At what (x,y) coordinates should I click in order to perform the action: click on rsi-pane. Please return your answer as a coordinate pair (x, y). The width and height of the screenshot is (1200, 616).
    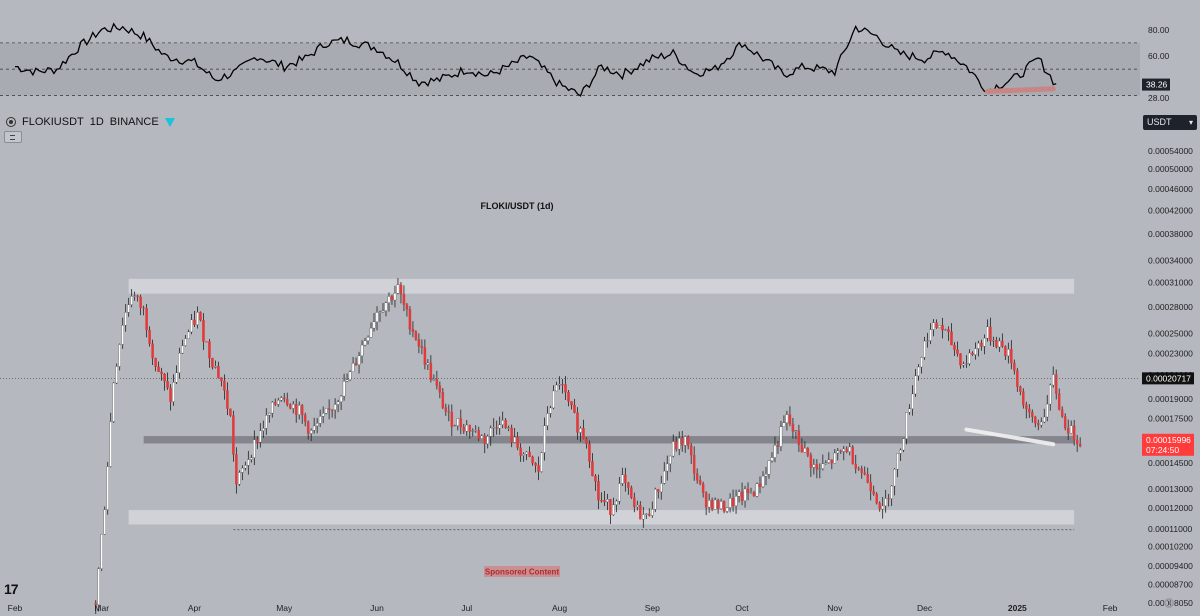
    Looking at the image, I should click on (570, 59).